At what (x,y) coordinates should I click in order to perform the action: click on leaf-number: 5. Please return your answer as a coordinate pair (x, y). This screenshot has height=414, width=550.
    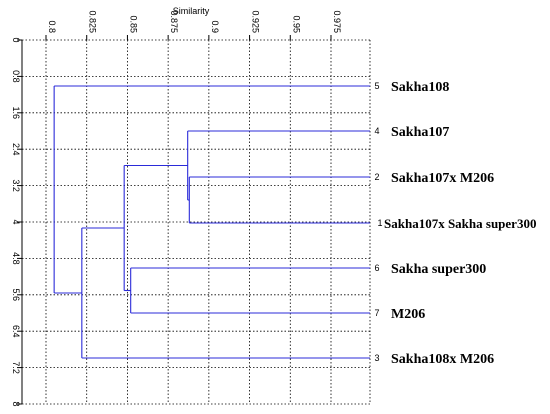
    Looking at the image, I should click on (376, 86).